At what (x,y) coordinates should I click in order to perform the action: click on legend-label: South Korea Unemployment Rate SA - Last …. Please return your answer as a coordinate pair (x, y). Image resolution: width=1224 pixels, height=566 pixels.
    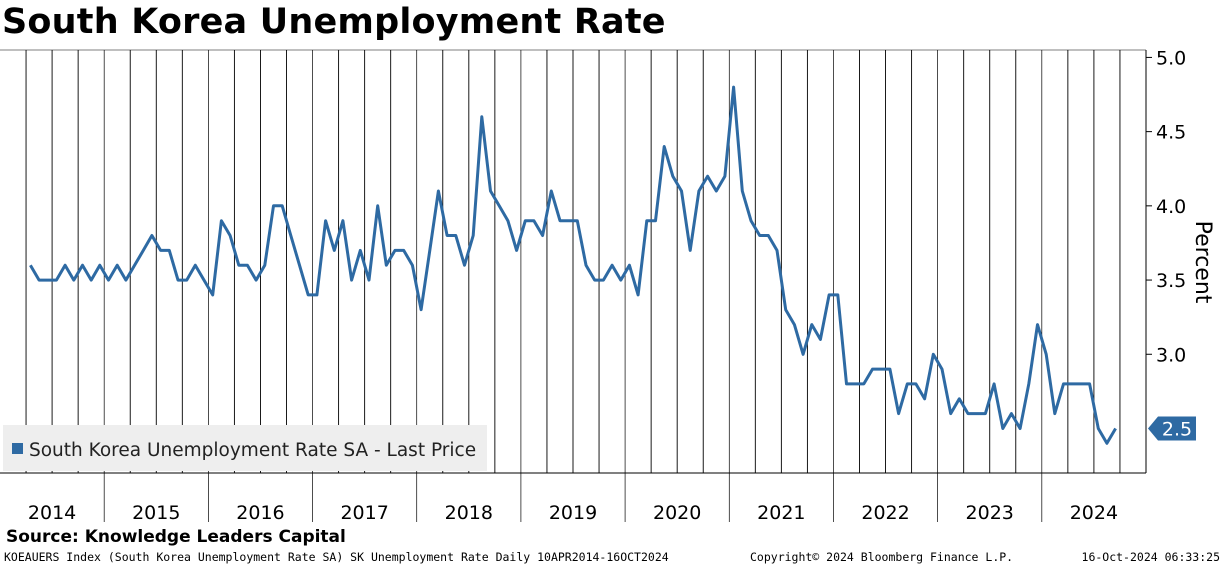
    Looking at the image, I should click on (252, 450).